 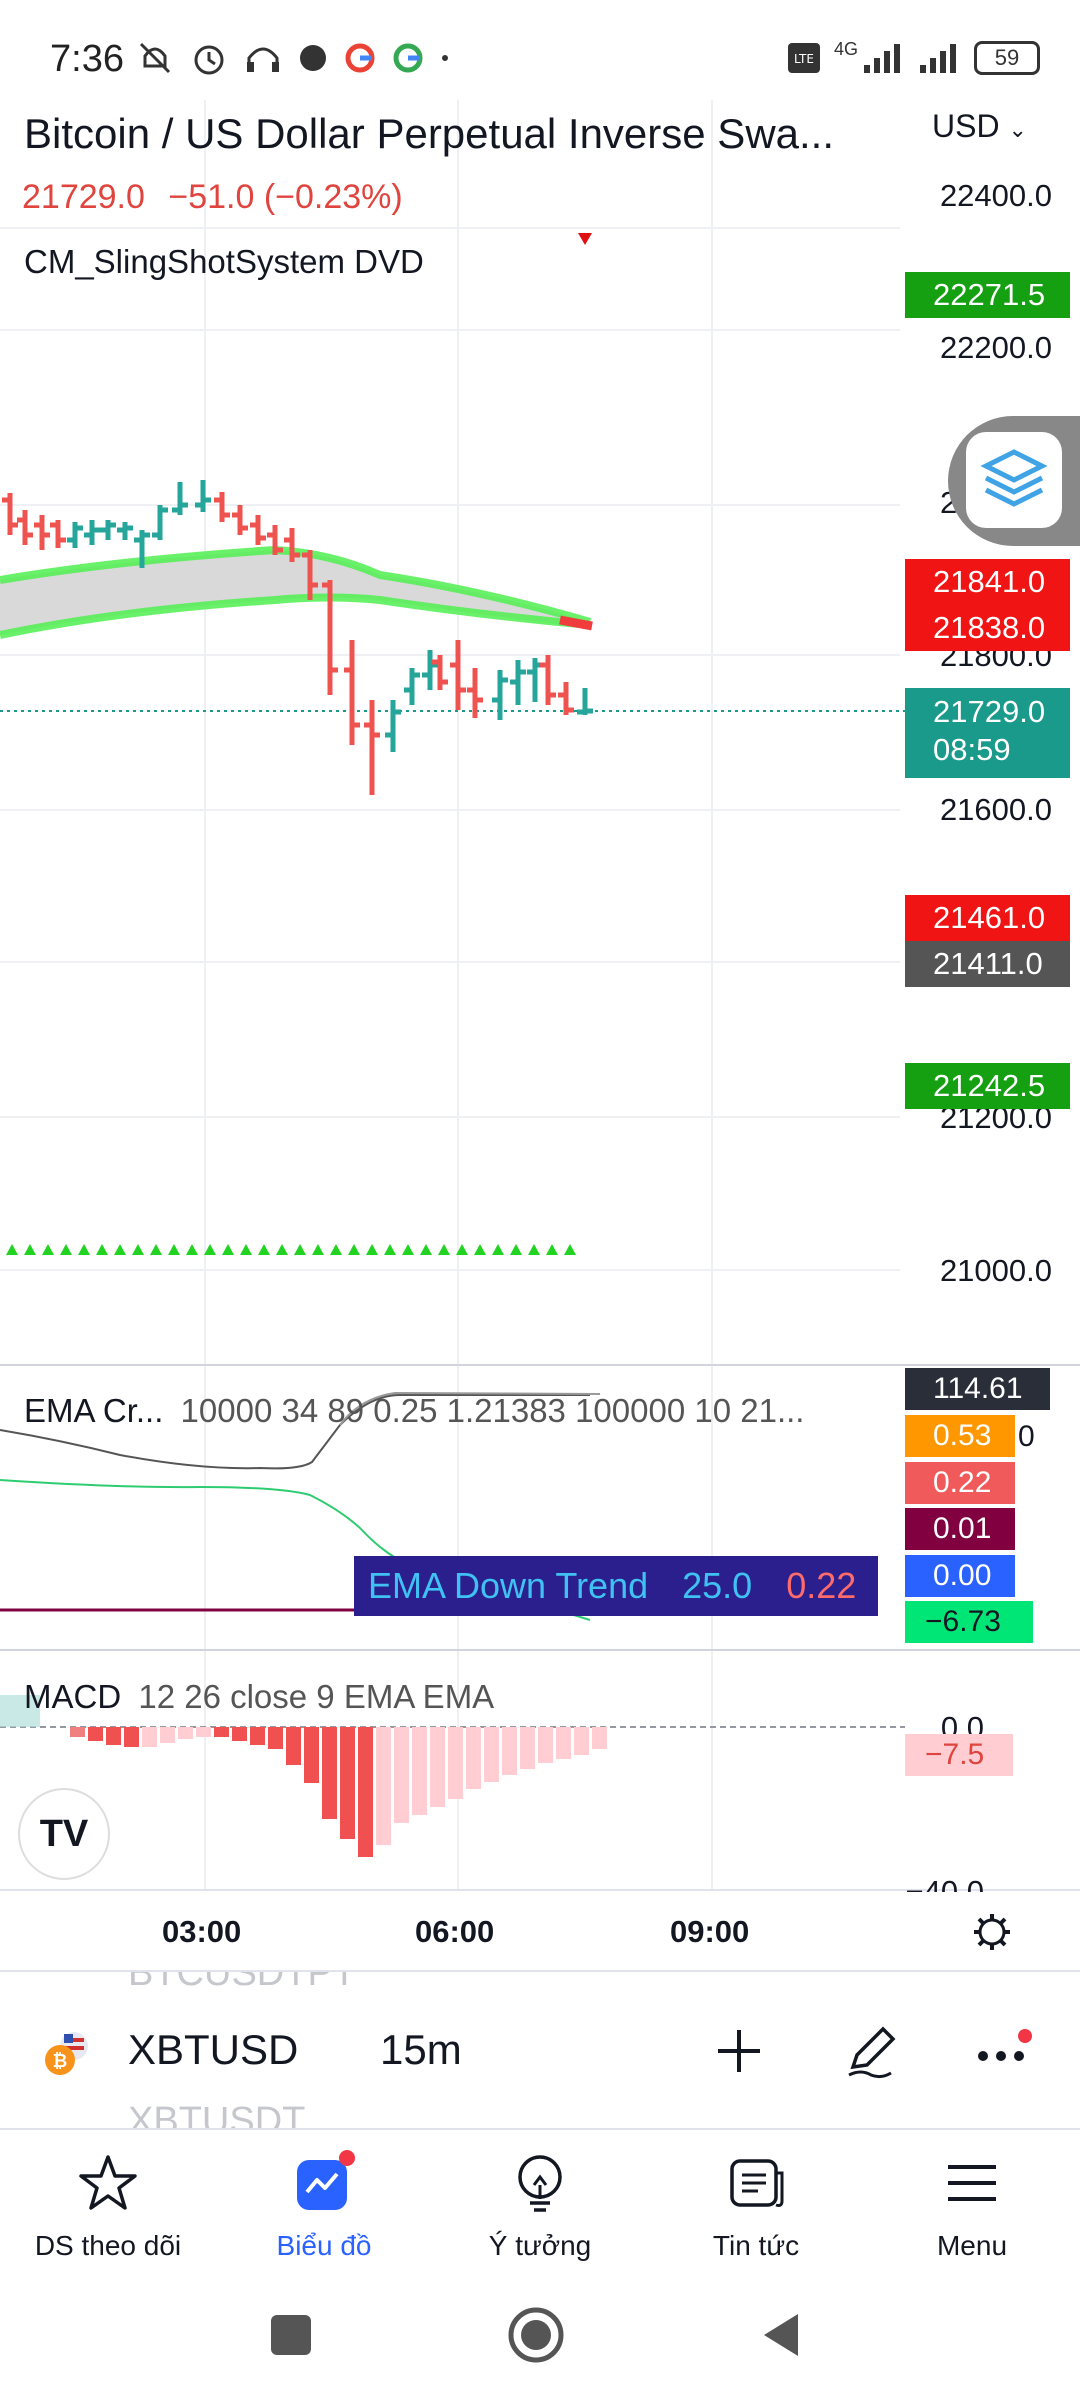 What do you see at coordinates (108, 2183) in the screenshot?
I see `star-icon` at bounding box center [108, 2183].